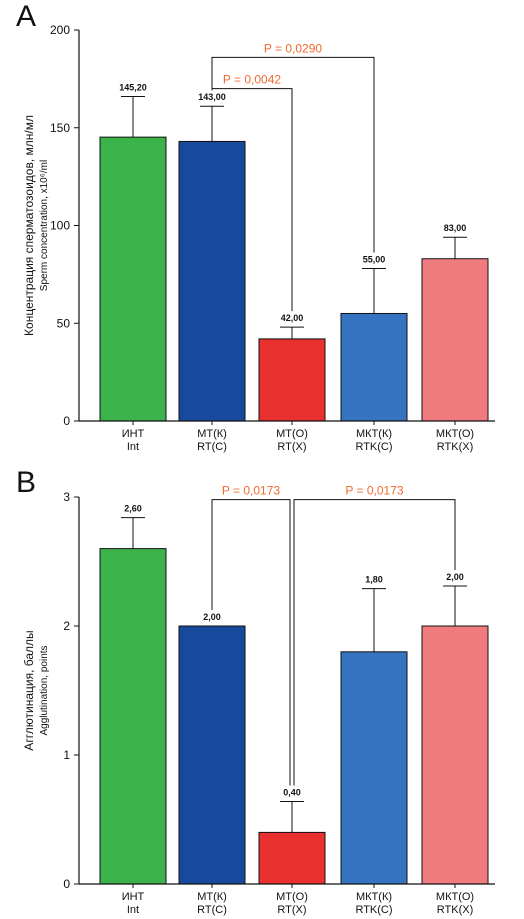  I want to click on data-label-4: 83,00, so click(455, 228).